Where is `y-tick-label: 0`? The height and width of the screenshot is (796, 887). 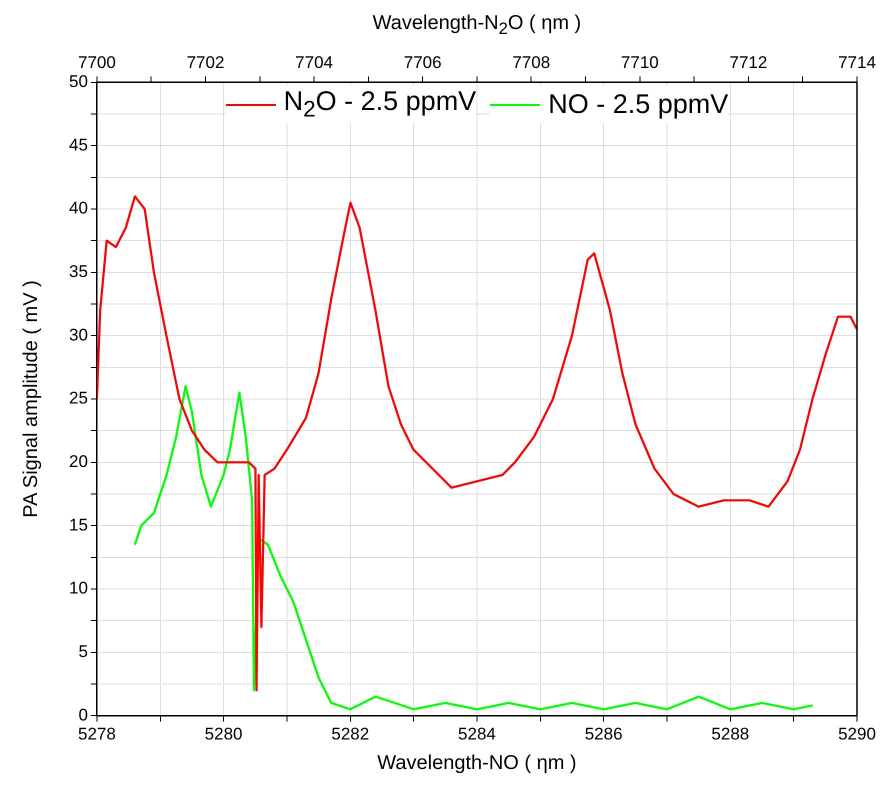
y-tick-label: 0 is located at coordinates (83, 714).